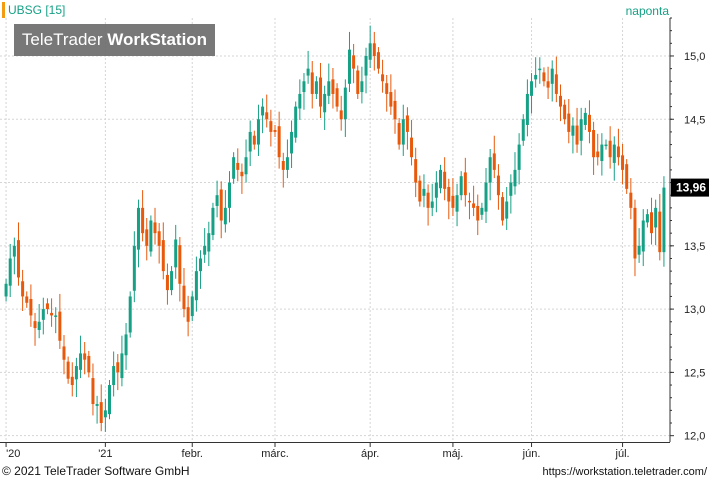  I want to click on symbol-header: UBSG [15], so click(33, 10).